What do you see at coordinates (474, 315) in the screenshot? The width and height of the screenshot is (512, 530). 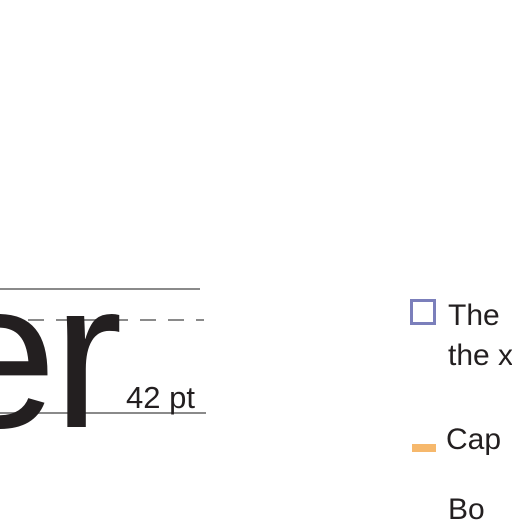 I see `legend-item-xheight-line1: The` at bounding box center [474, 315].